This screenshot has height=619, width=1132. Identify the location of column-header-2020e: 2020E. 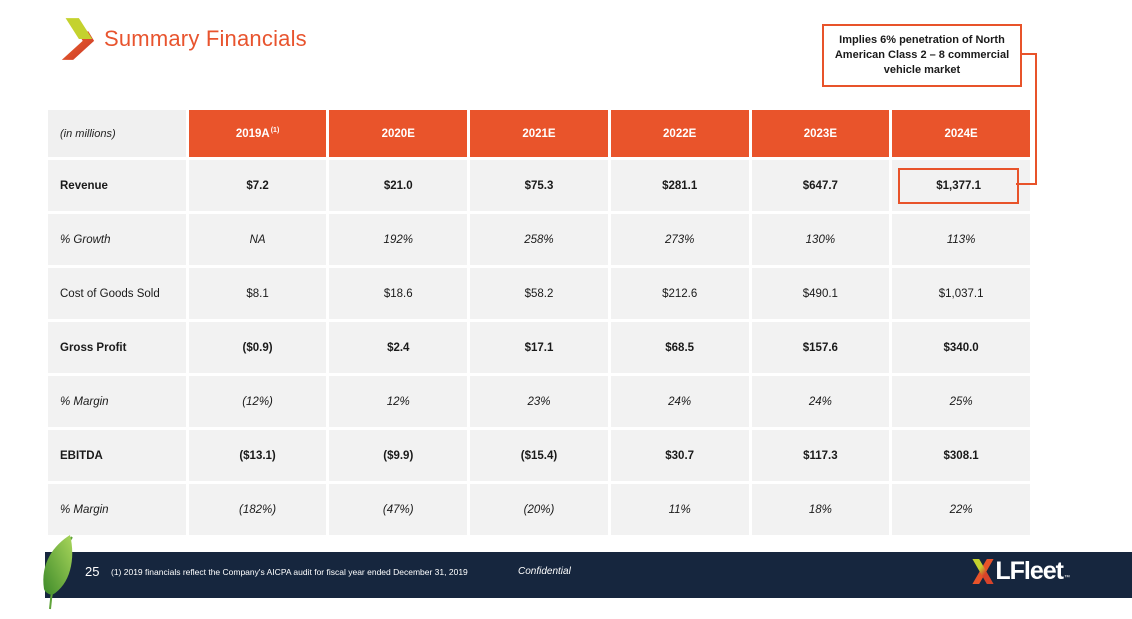
(398, 133).